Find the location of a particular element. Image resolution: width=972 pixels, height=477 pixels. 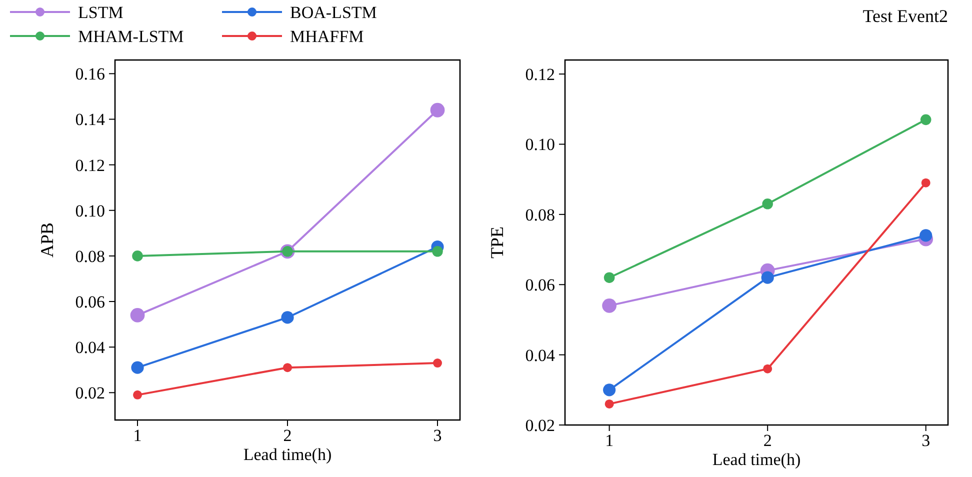

legend-label: BOA-LSTM is located at coordinates (333, 12).